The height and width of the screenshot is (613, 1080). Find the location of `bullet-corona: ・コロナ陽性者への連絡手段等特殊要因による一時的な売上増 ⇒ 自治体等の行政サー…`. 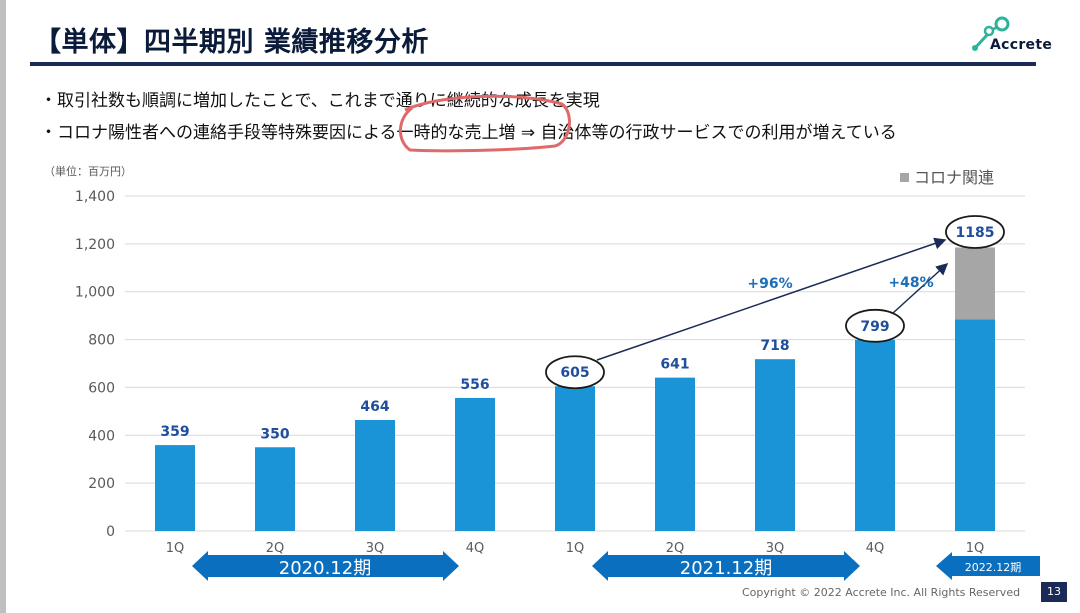

bullet-corona: ・コロナ陽性者への連絡手段等特殊要因による一時的な売上増 ⇒ 自治体等の行政サー… is located at coordinates (468, 133).